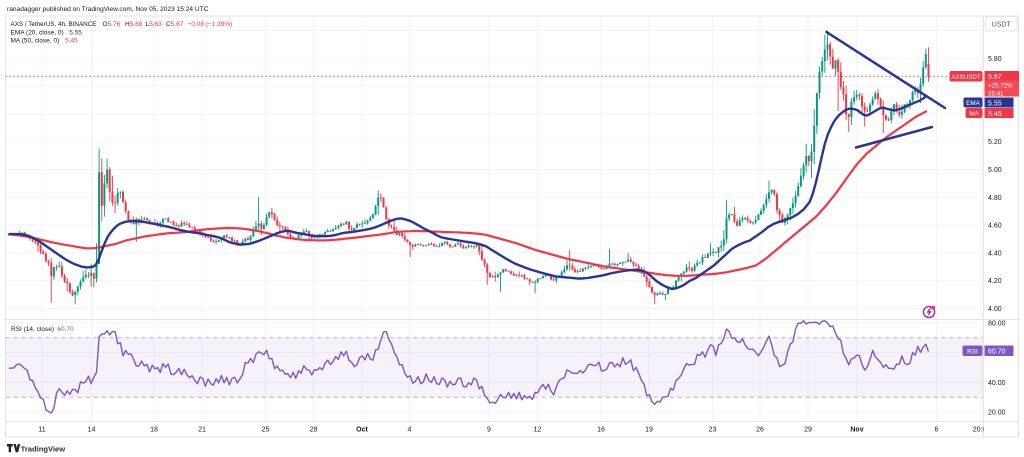 The image size is (1024, 457). Describe the element at coordinates (995, 281) in the screenshot. I see `svg-text: 4.20` at that location.